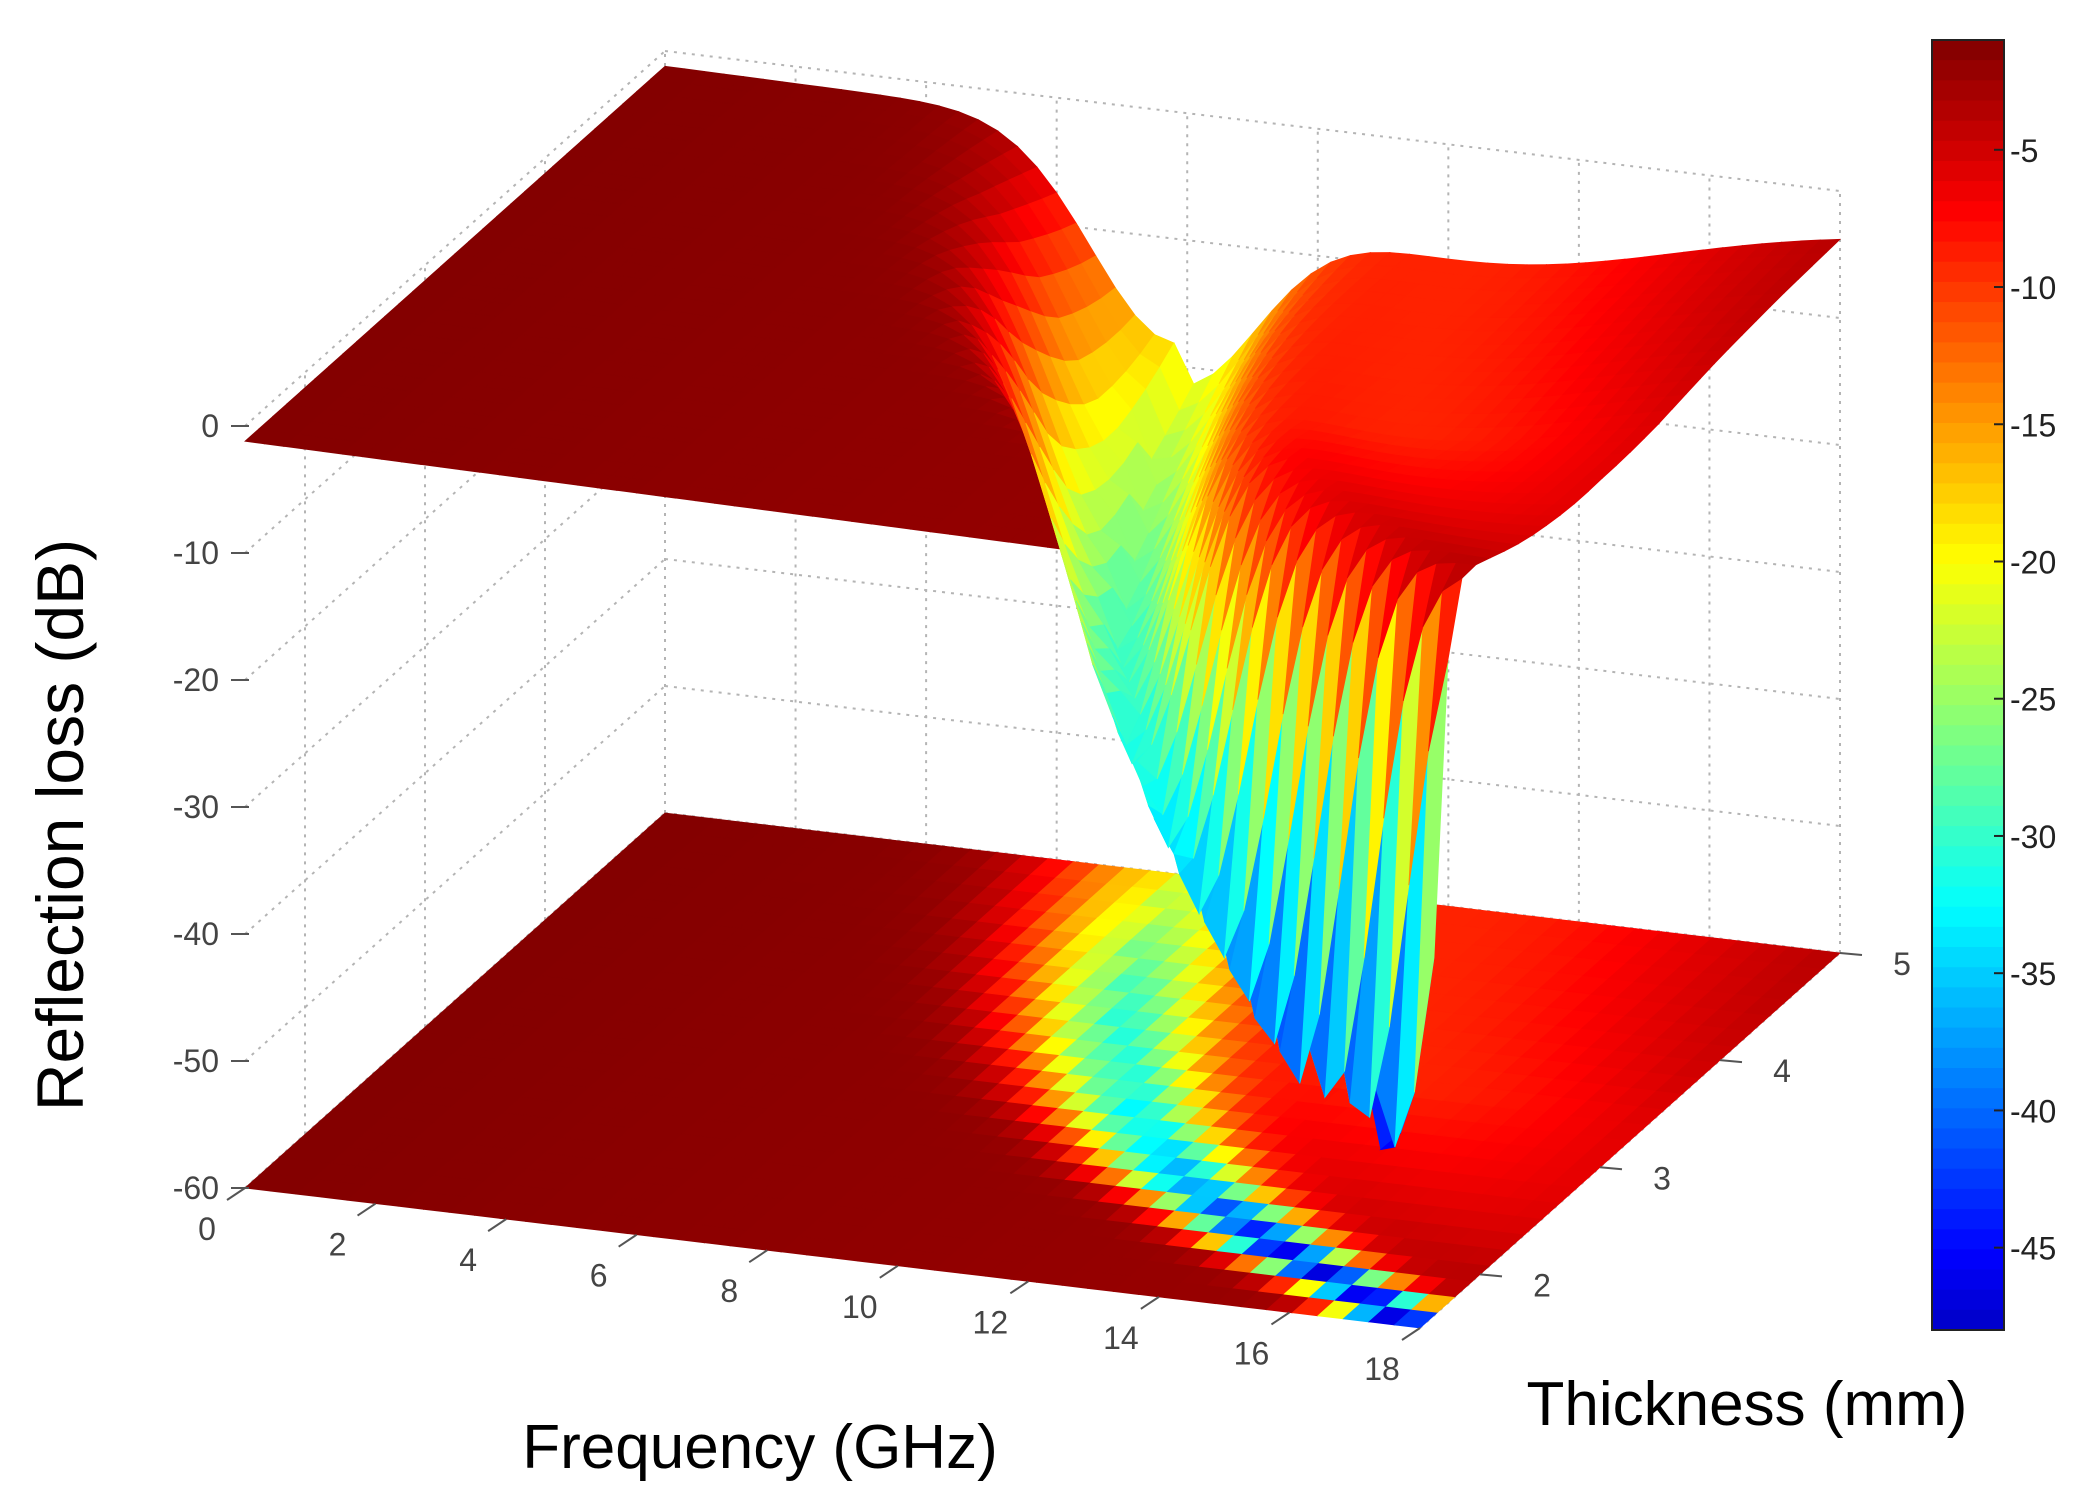 Image resolution: width=2085 pixels, height=1512 pixels. I want to click on y-tick-label: 4, so click(1782, 1071).